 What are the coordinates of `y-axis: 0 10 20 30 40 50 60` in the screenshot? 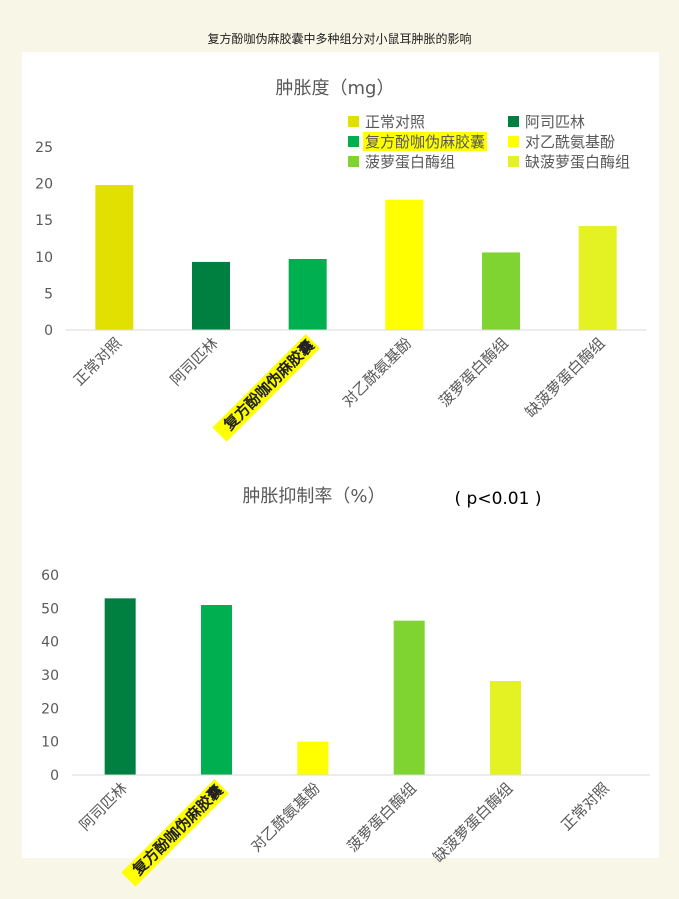 It's located at (50, 676).